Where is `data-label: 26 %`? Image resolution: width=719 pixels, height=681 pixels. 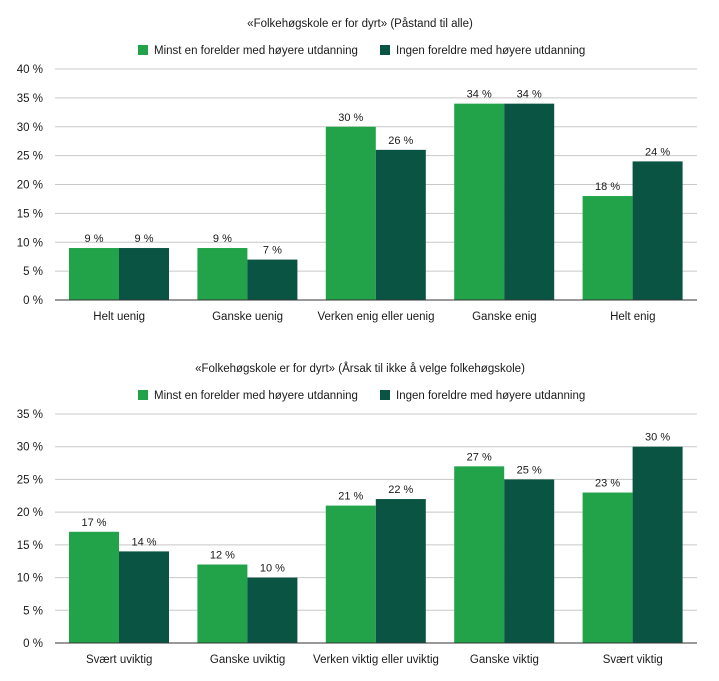
data-label: 26 % is located at coordinates (400, 141).